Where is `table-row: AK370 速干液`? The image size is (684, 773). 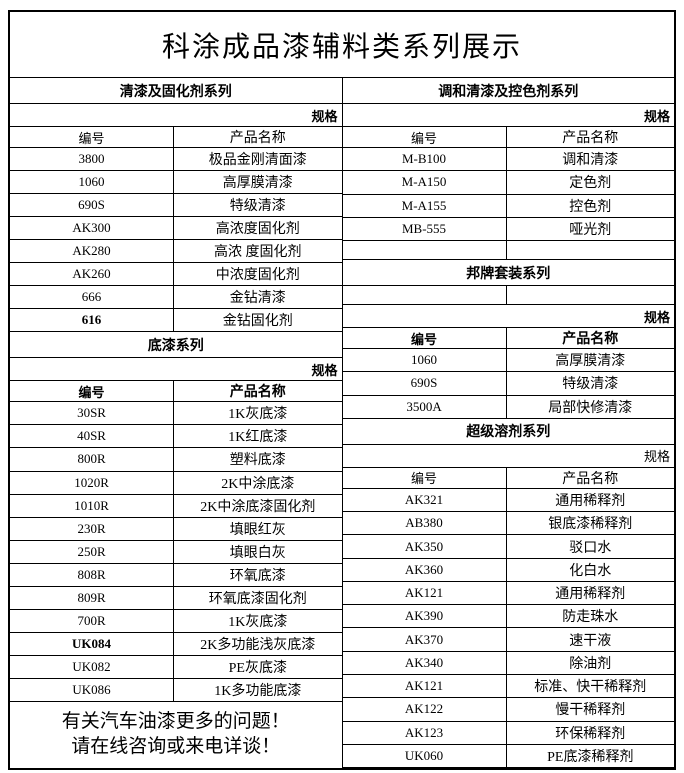 table-row: AK370 速干液 is located at coordinates (508, 640).